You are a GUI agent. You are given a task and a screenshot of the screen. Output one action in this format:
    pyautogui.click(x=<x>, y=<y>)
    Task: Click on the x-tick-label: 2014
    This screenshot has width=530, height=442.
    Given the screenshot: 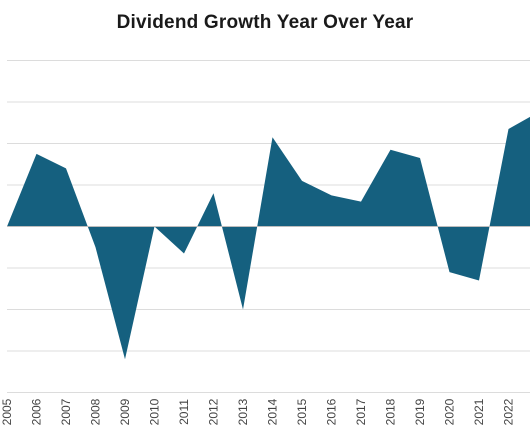 What is the action you would take?
    pyautogui.click(x=273, y=411)
    